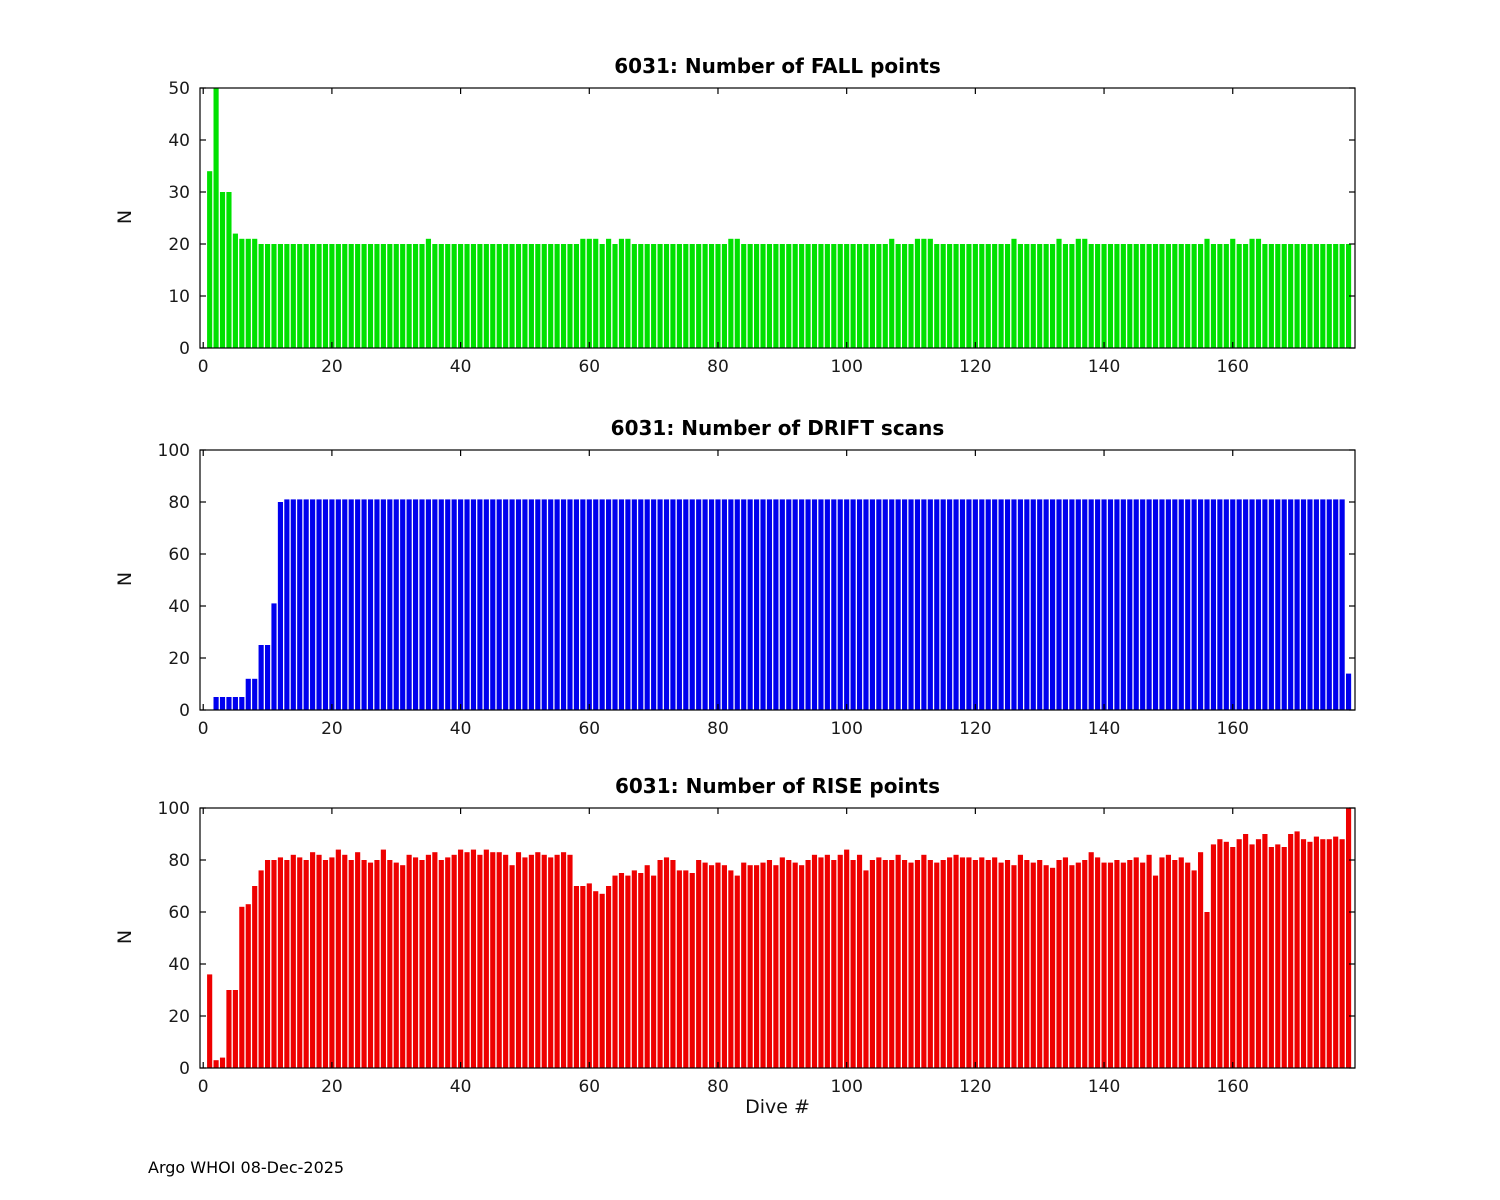 The image size is (1500, 1200). I want to click on svg-text: 40, so click(179, 965).